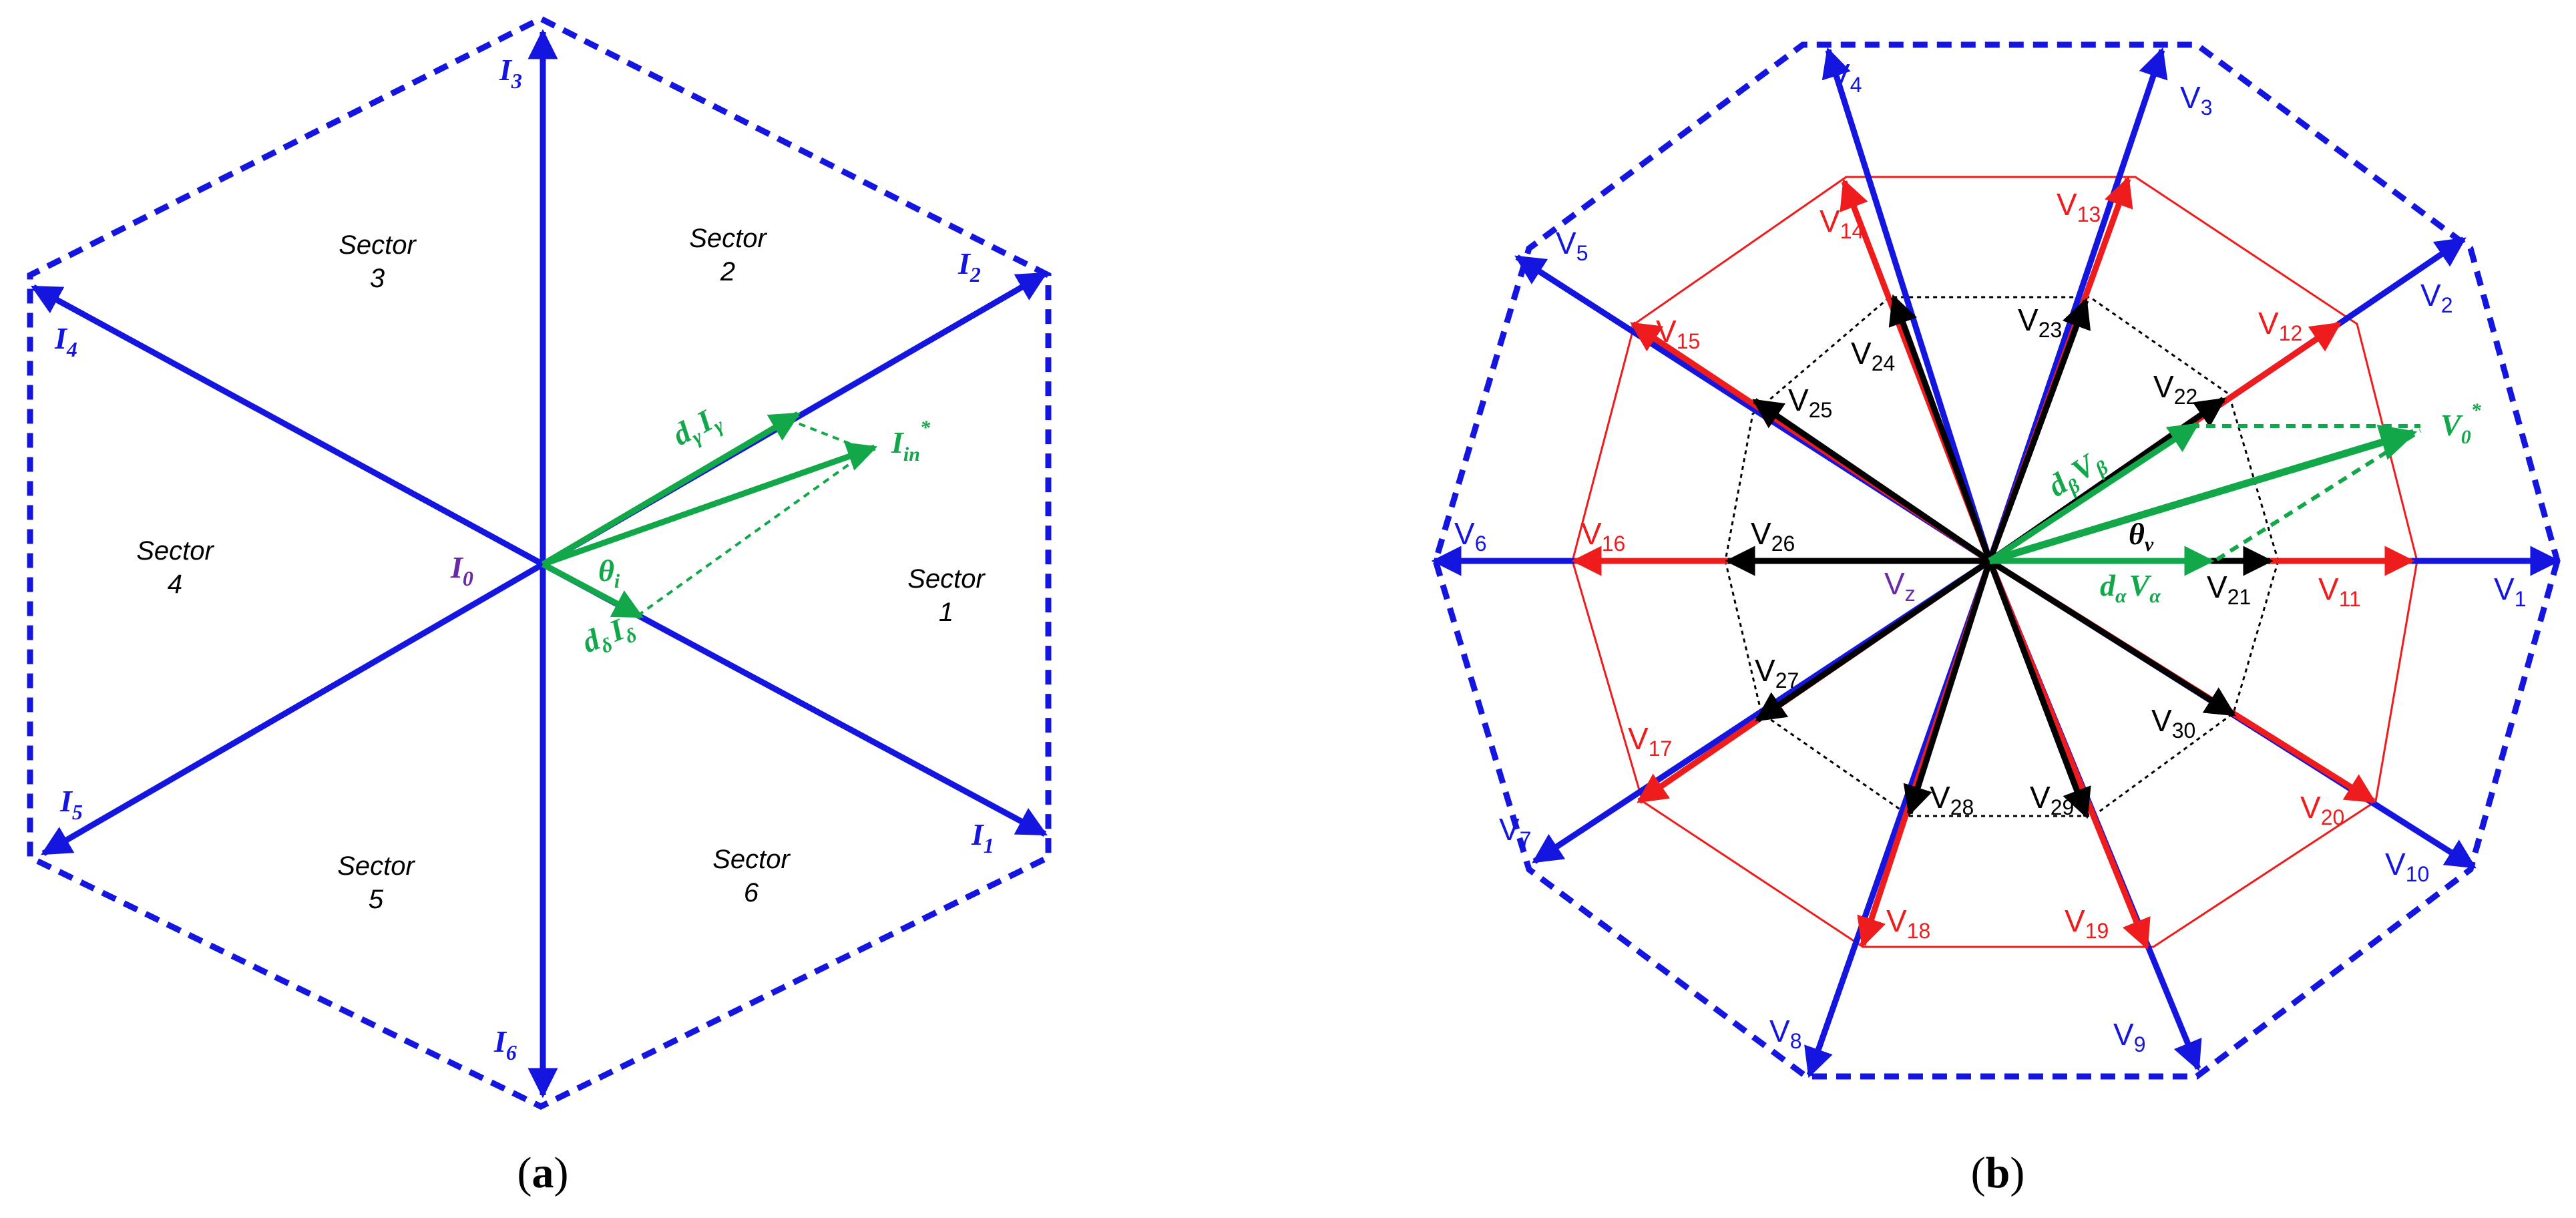  I want to click on label-v30: V30, so click(2173, 723).